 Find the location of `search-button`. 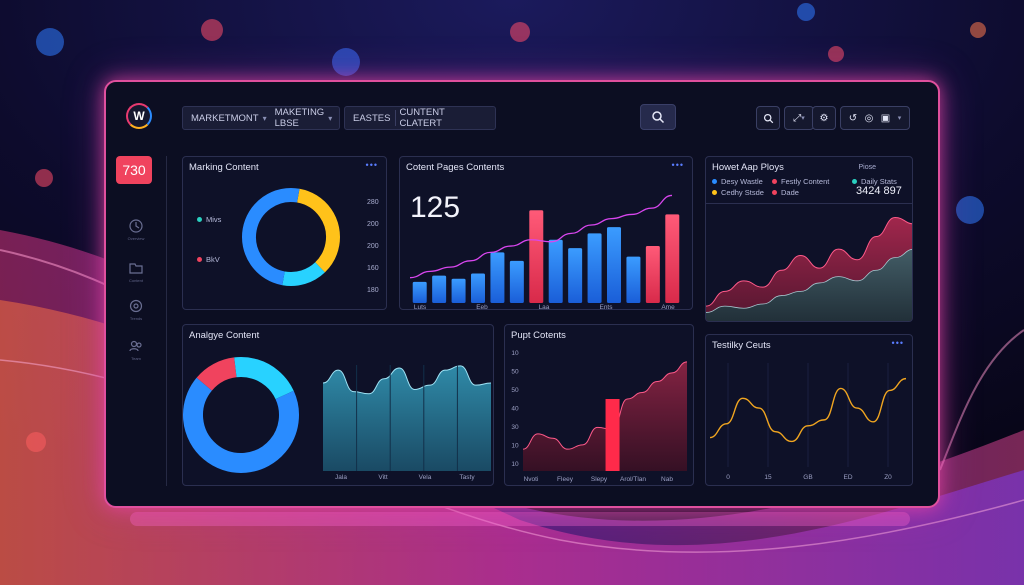

search-button is located at coordinates (658, 117).